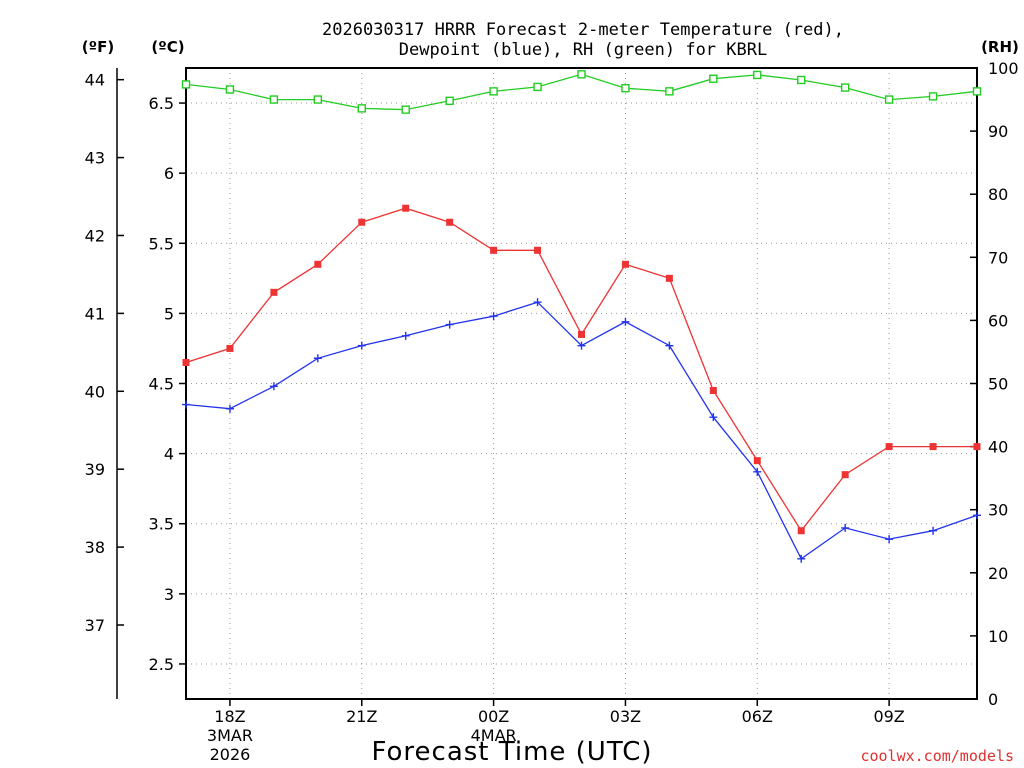 The height and width of the screenshot is (768, 1024). I want to click on rh-tick-label: 40, so click(998, 447).